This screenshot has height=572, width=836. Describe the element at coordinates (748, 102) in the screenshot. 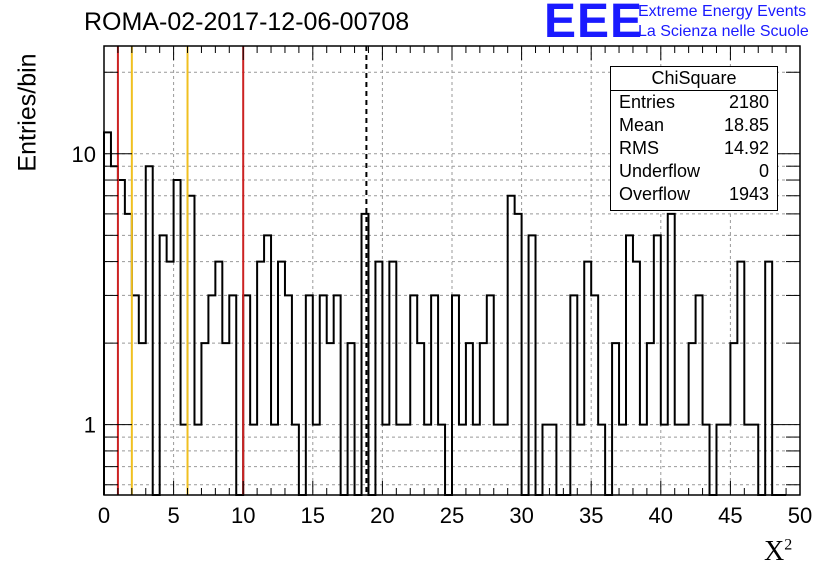

I see `stats-value: 2180` at that location.